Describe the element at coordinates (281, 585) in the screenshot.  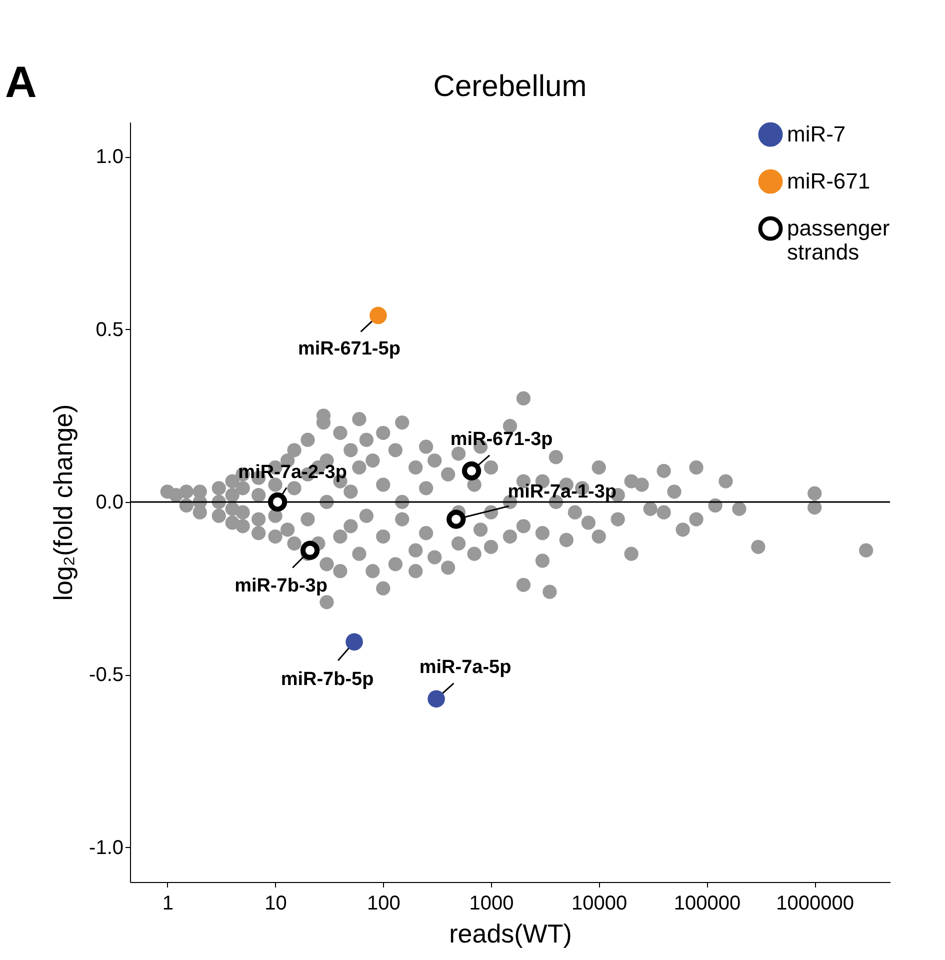
I see `annotation: miR-7b-3p` at that location.